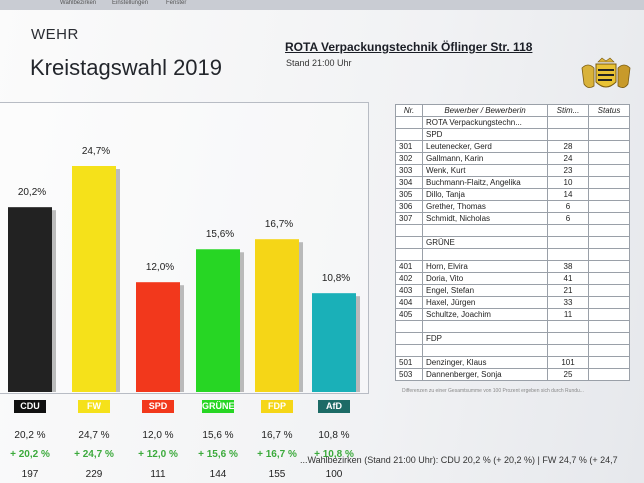  Describe the element at coordinates (568, 194) in the screenshot. I see `table-cell: 14` at that location.